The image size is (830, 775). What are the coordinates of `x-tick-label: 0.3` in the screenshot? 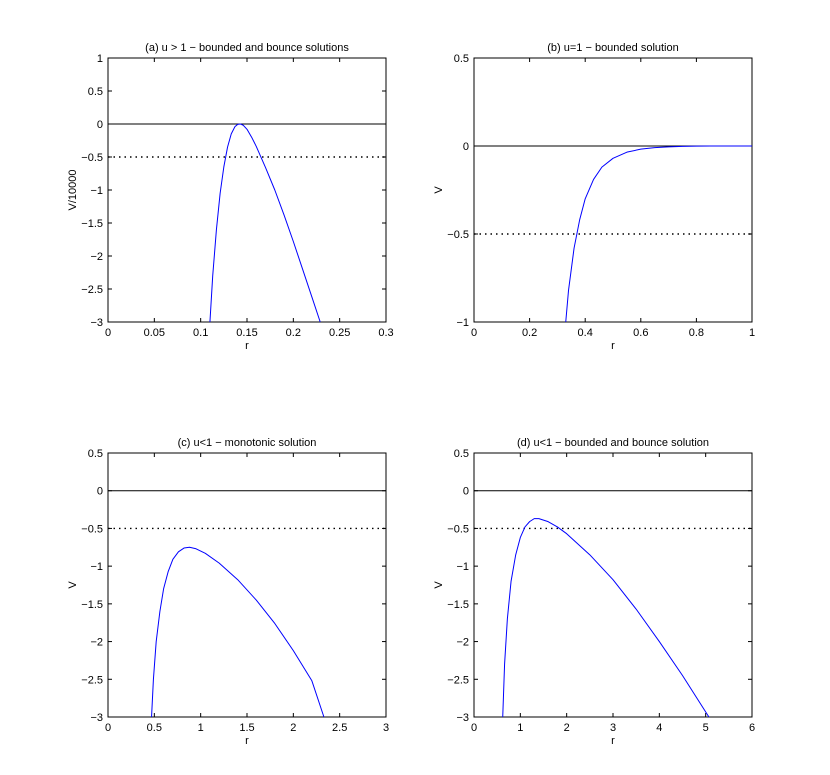 It's located at (385, 333).